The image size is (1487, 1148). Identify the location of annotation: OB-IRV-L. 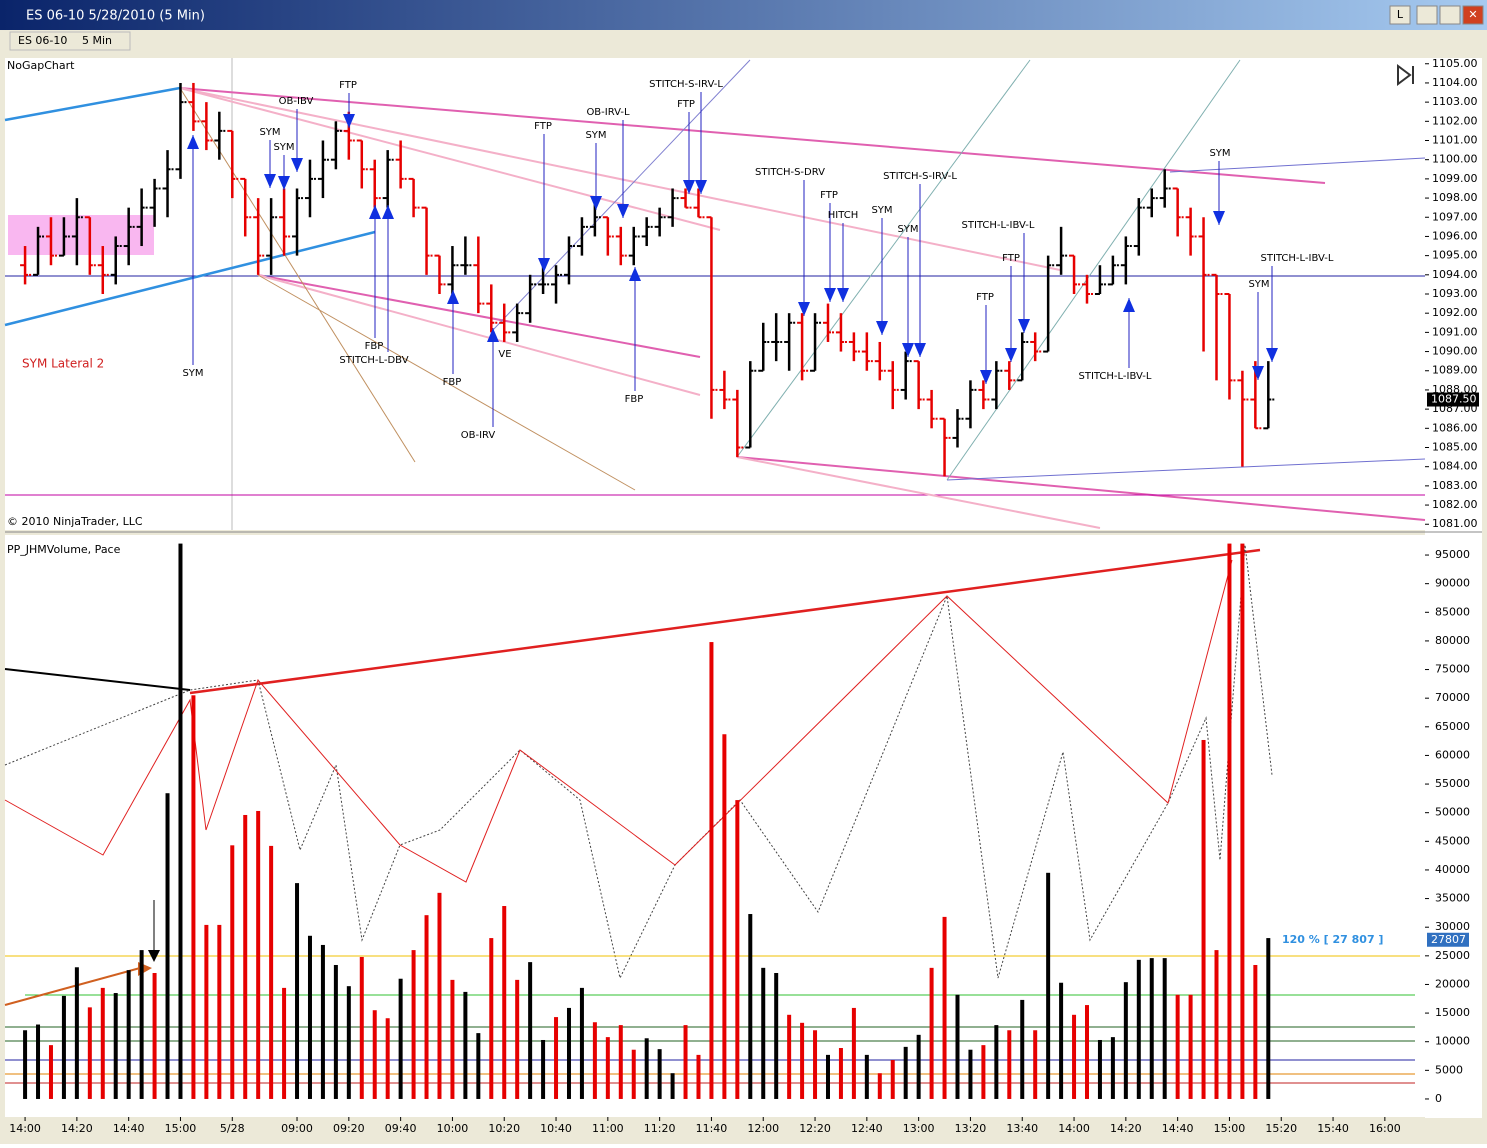
(608, 112).